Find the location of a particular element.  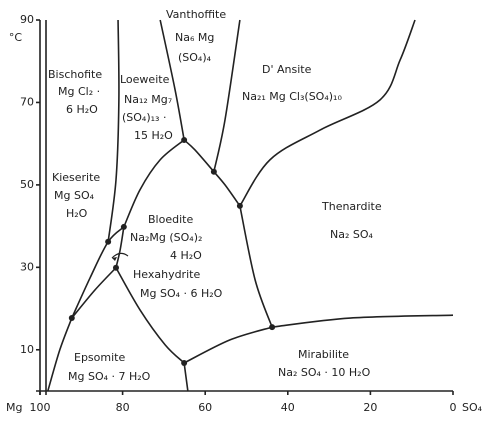

y-axis-label: °C is located at coordinates (16, 37).